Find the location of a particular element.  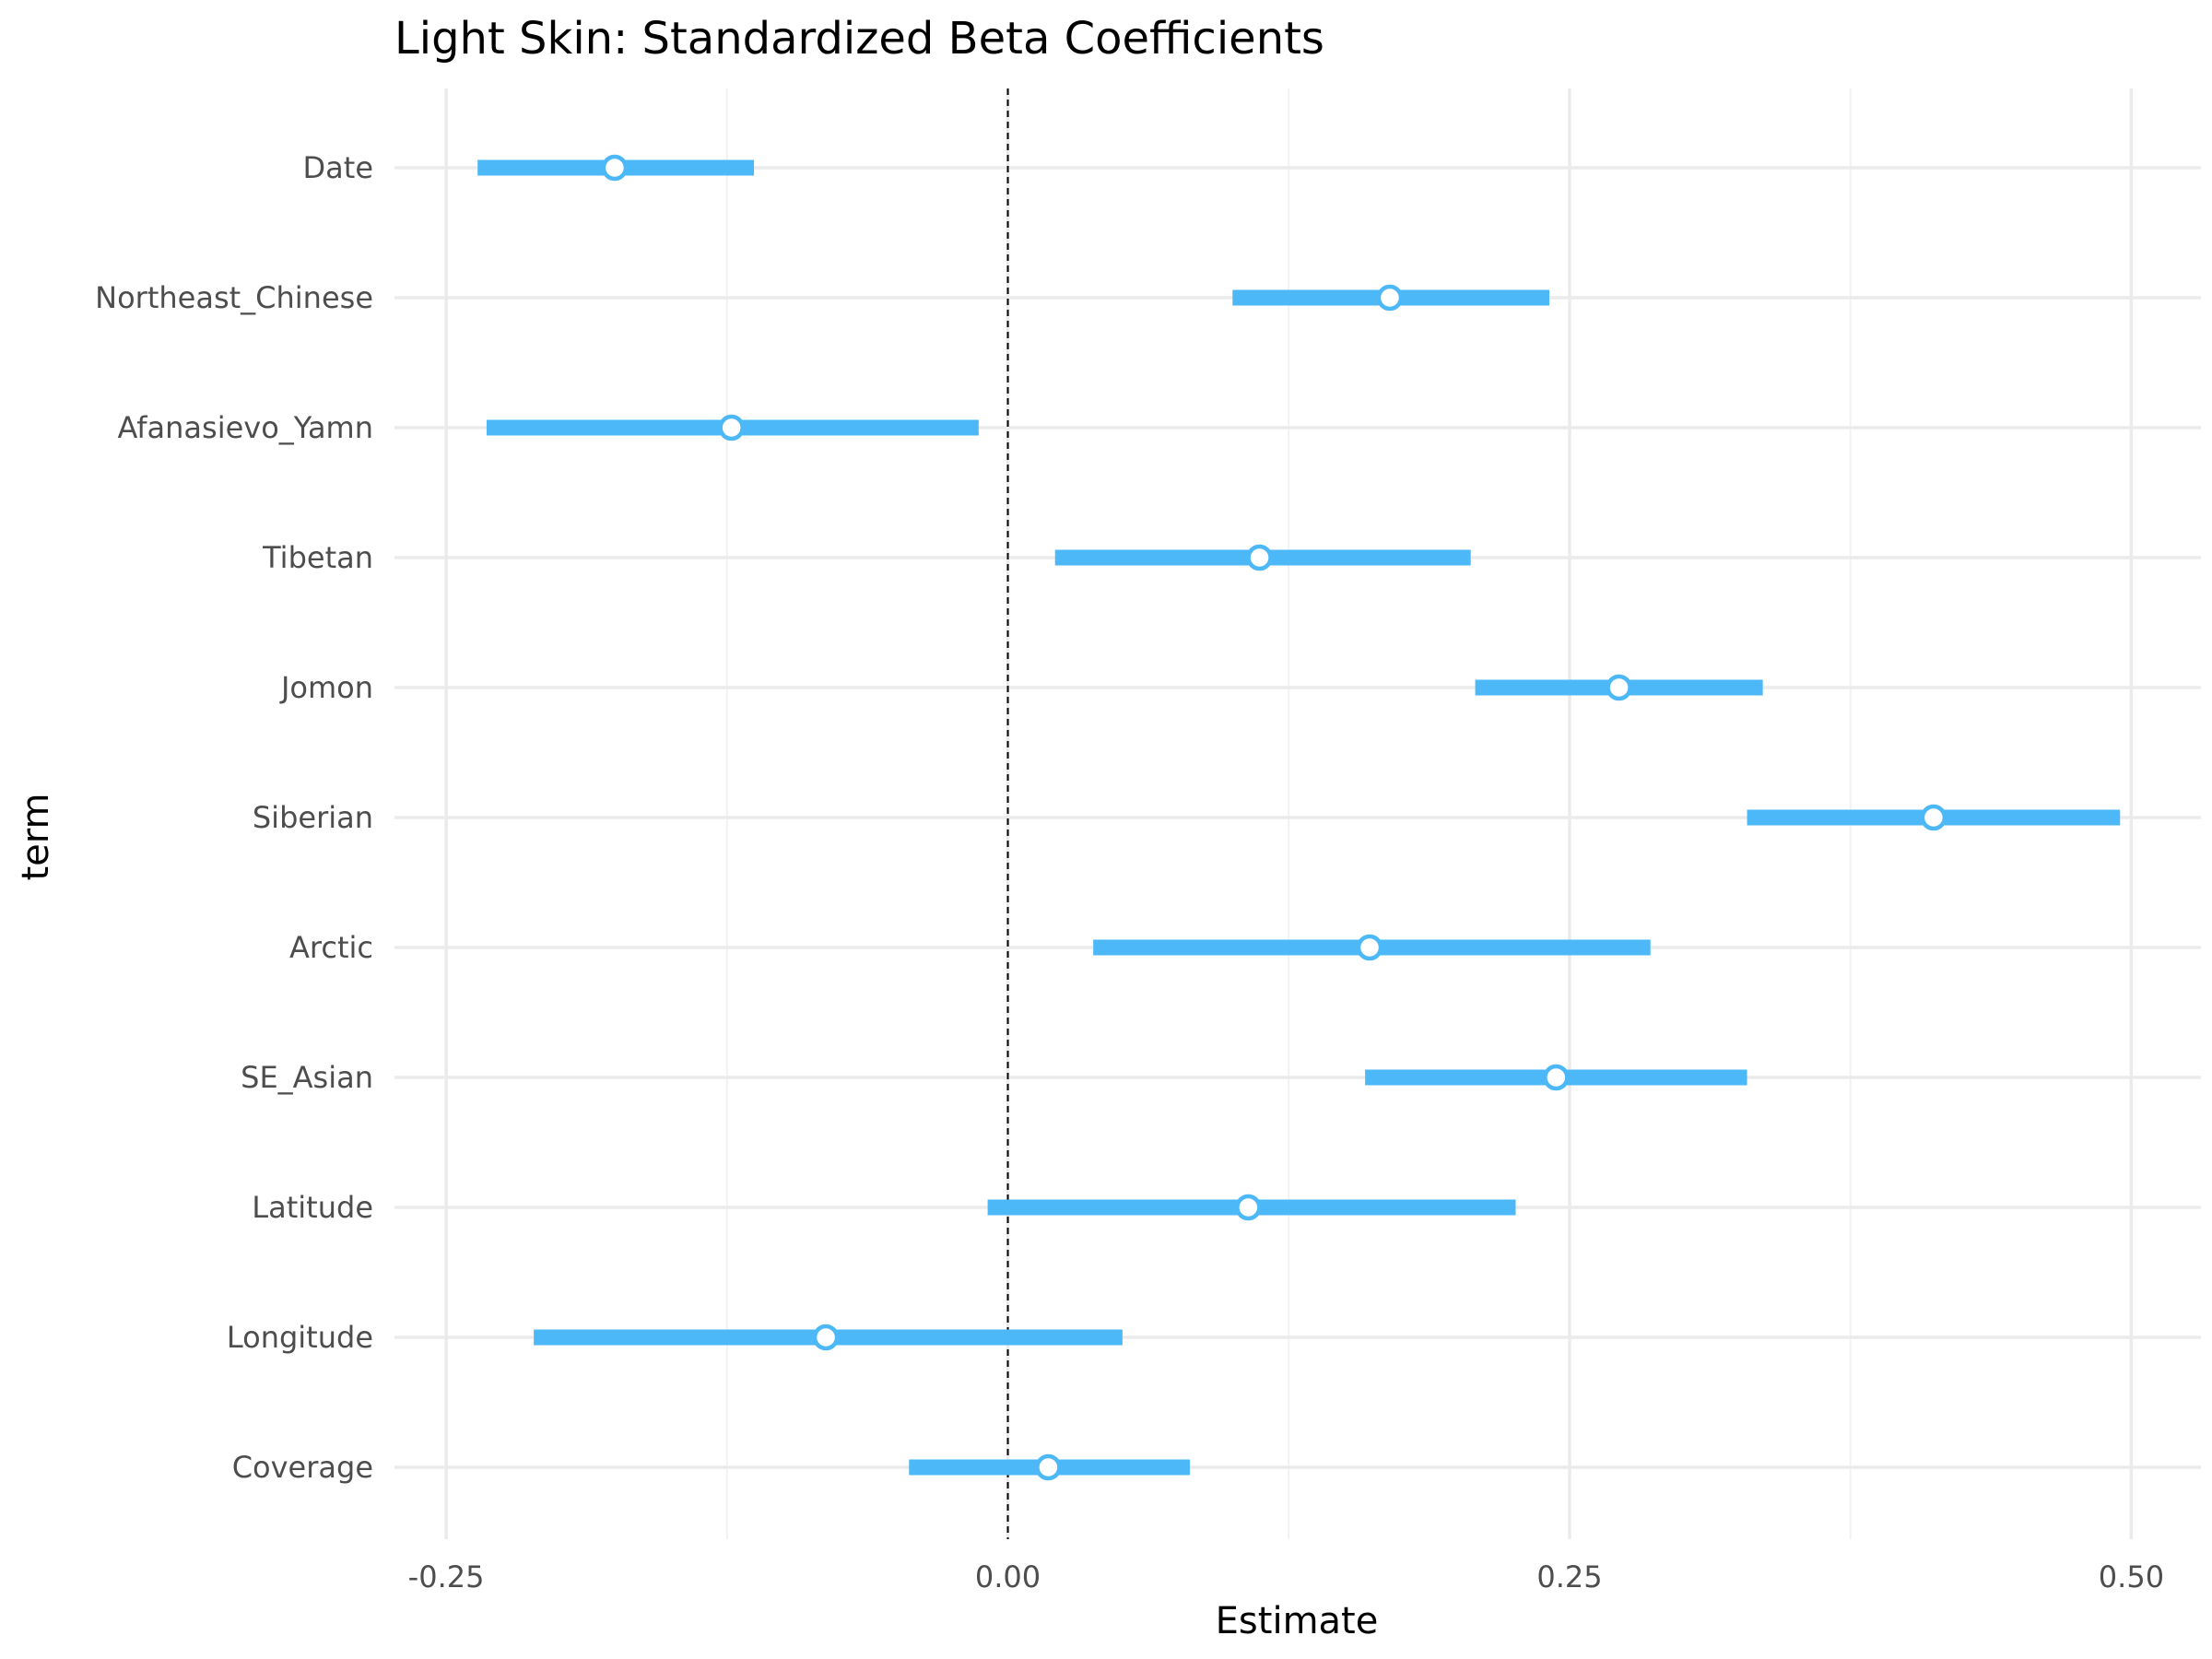

y-tick-label: Latitude is located at coordinates (312, 1207).